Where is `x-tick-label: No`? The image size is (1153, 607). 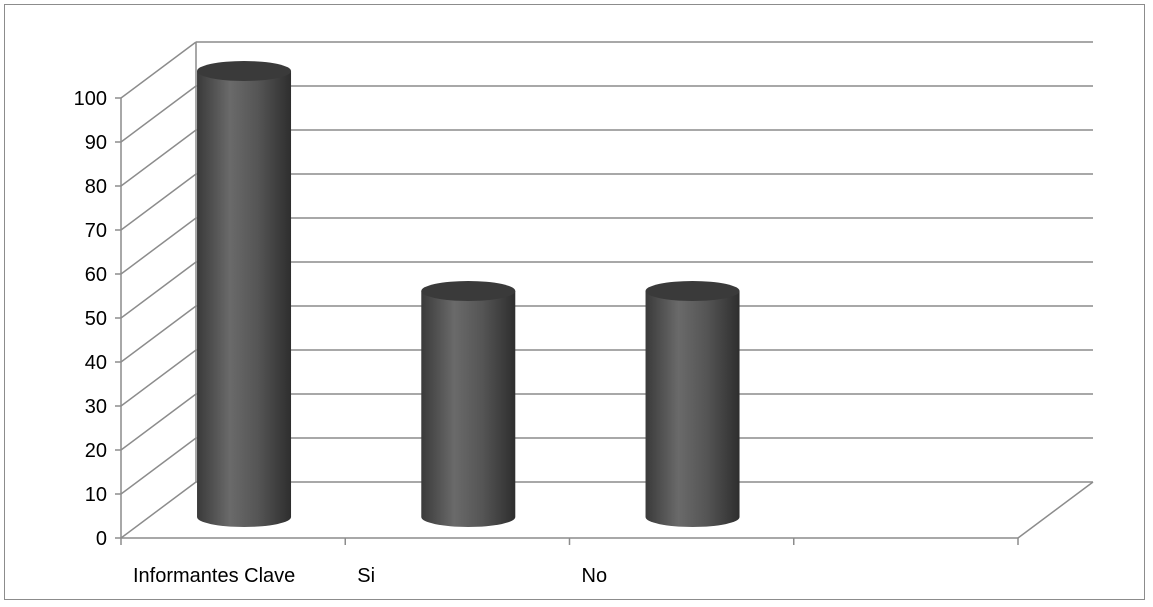
x-tick-label: No is located at coordinates (595, 576).